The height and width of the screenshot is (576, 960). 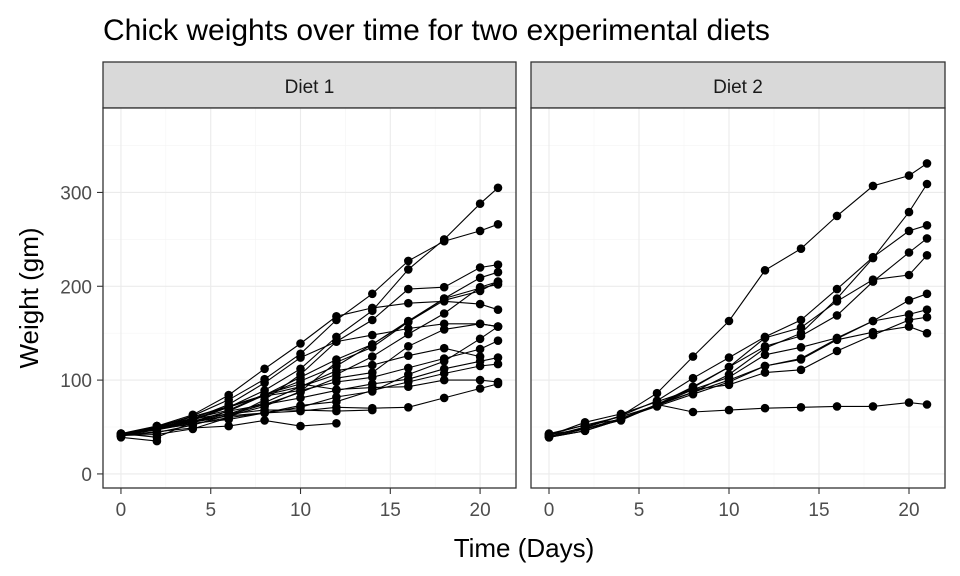 What do you see at coordinates (76, 381) in the screenshot?
I see `y-tick-label: 100` at bounding box center [76, 381].